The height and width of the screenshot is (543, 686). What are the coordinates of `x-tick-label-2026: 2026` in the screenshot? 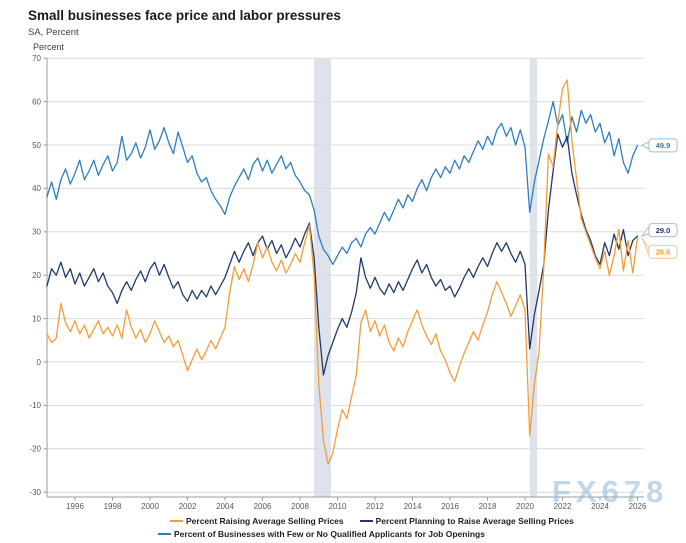 It's located at (638, 506).